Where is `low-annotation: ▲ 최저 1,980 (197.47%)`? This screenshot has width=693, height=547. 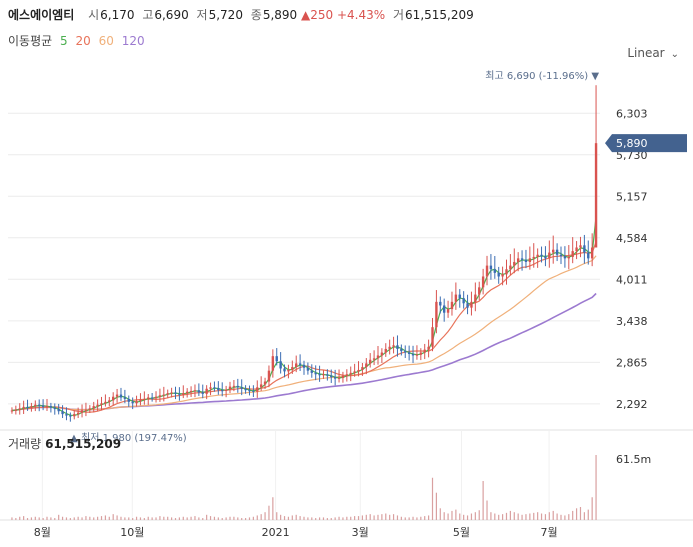
low-annotation: ▲ 최저 1,980 (197.47%) is located at coordinates (128, 438).